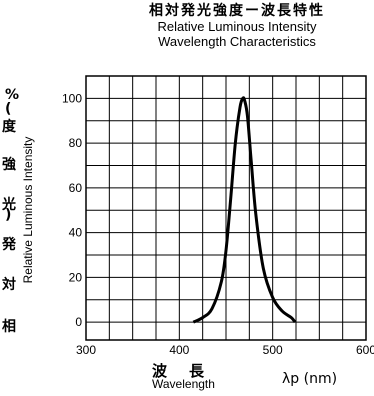 Image resolution: width=374 pixels, height=396 pixels. I want to click on y-axis-label-japanese: 相 対 発 光 強 度 (%), so click(10, 207).